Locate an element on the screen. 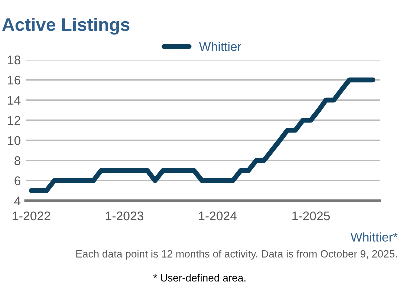 This screenshot has height=300, width=400. y-tick-label: 4 is located at coordinates (17, 201).